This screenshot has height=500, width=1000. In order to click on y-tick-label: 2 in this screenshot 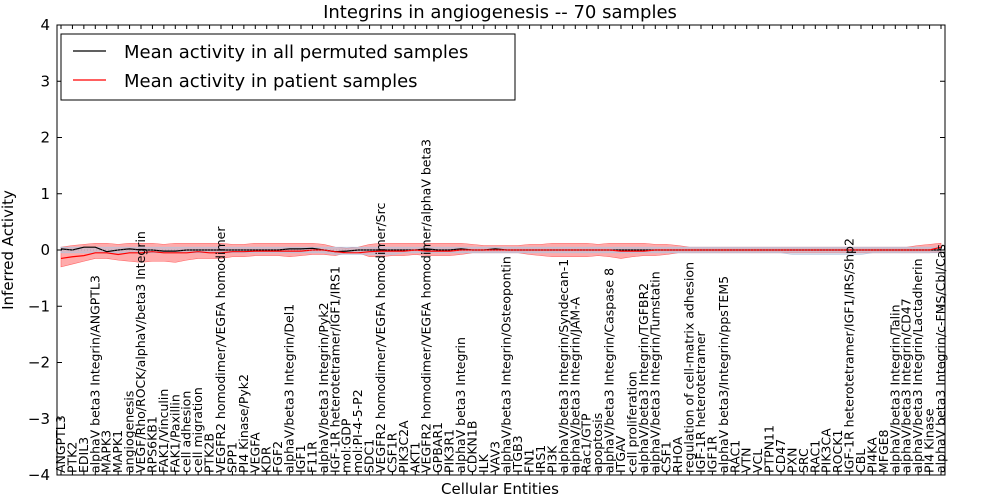, I will do `click(45, 138)`.